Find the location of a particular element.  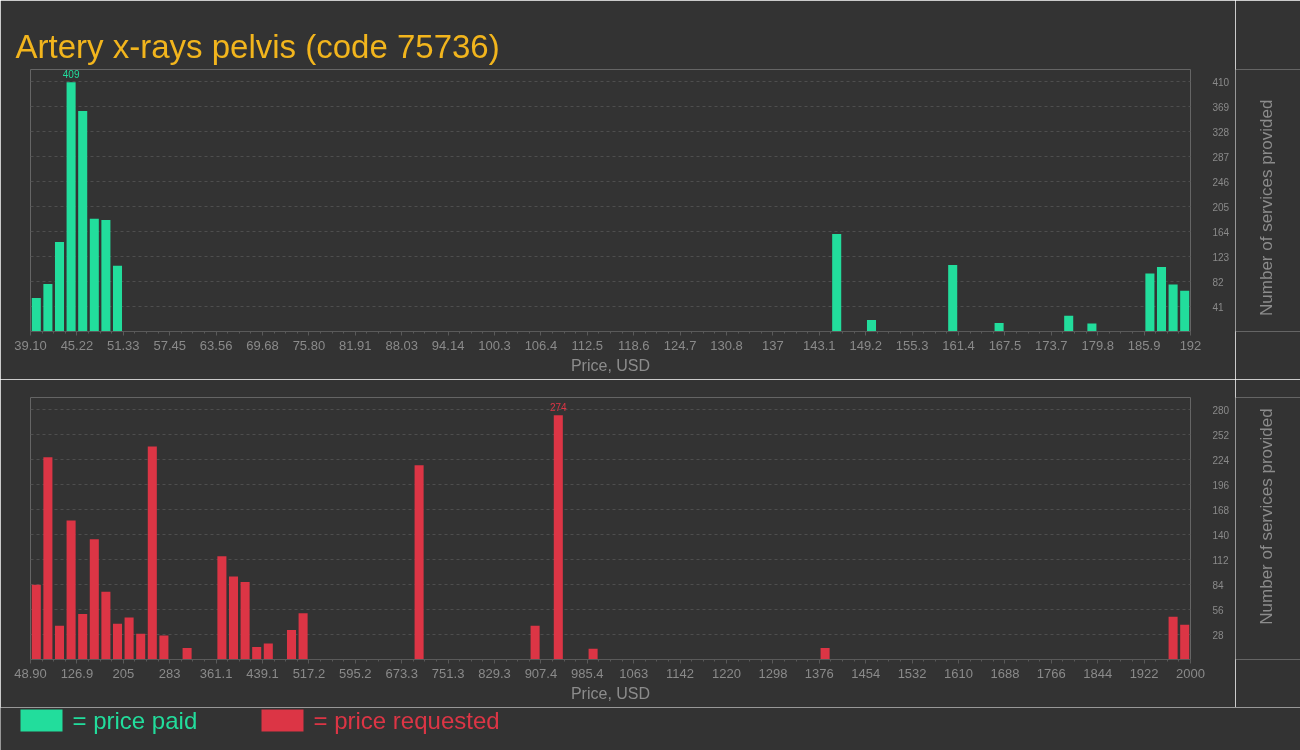

data-label: 409 is located at coordinates (71, 75).